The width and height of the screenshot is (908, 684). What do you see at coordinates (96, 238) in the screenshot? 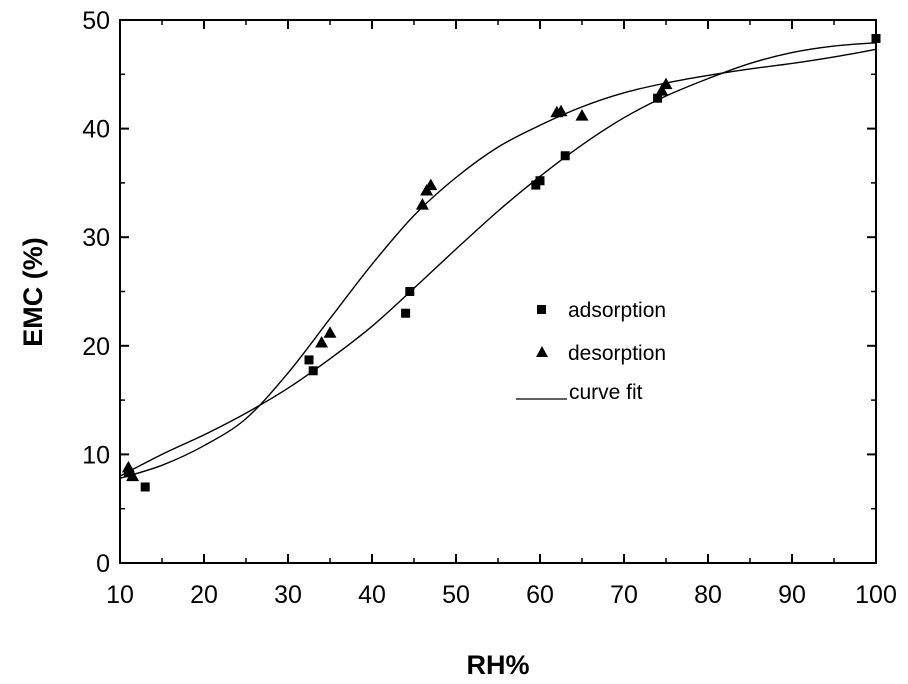
I see `y-tick-label: 30` at bounding box center [96, 238].